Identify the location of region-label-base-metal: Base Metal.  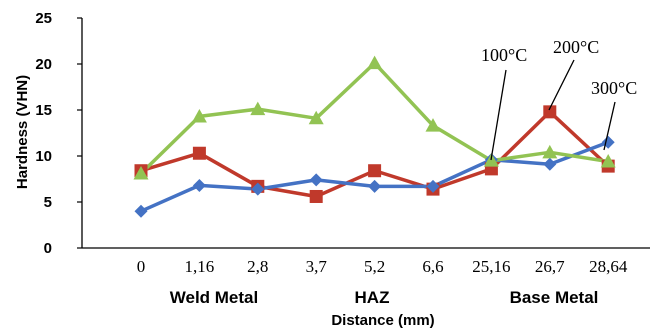
(554, 297).